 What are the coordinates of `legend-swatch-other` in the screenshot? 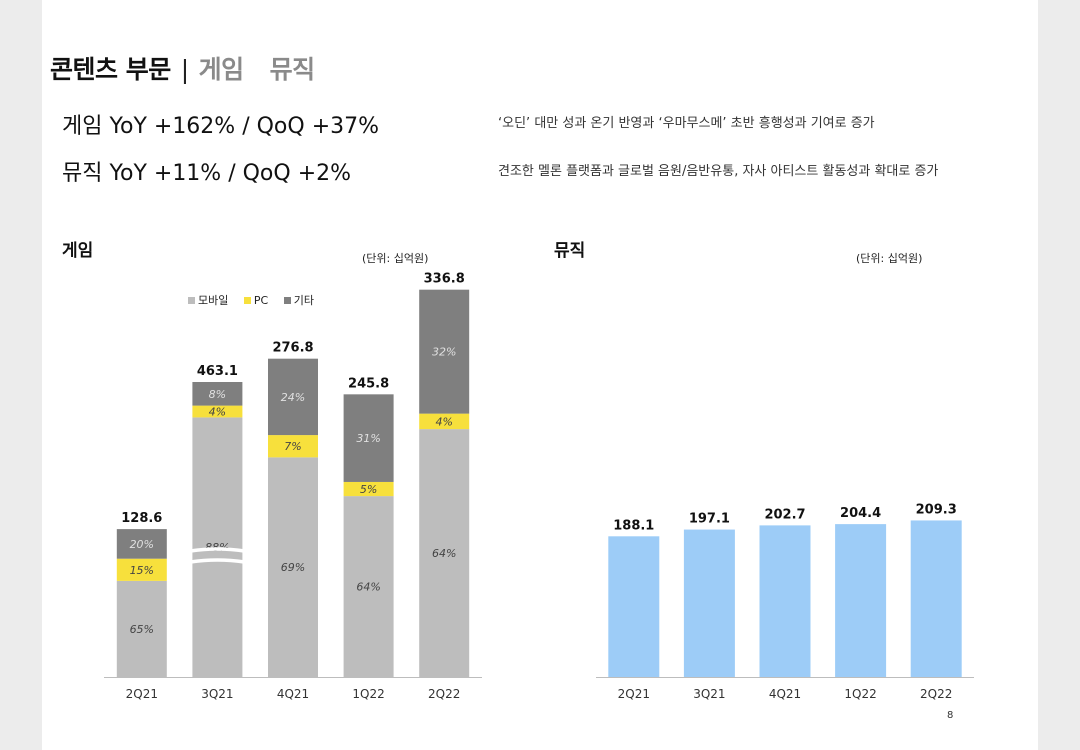 It's located at (287, 300).